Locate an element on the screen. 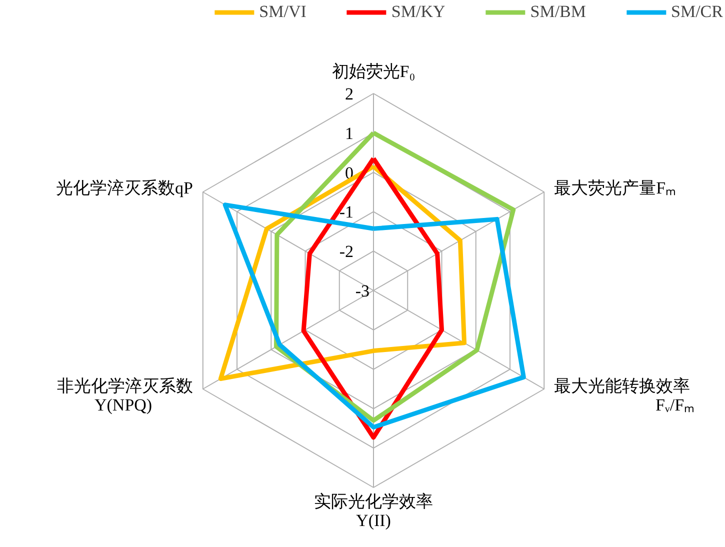 The width and height of the screenshot is (725, 547). spoke-label: 非光化学淬灭系数 Y(NPQ) is located at coordinates (124, 395).